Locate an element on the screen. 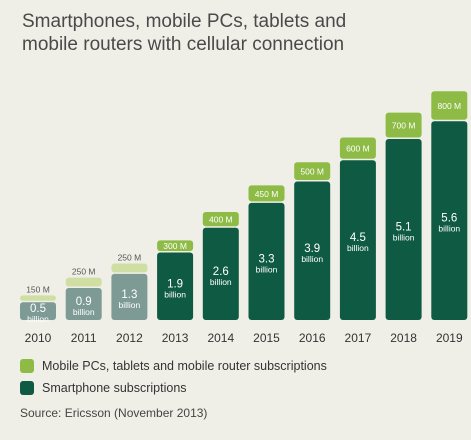 The image size is (471, 440). x-tick-label-2017: 2017 is located at coordinates (358, 338).